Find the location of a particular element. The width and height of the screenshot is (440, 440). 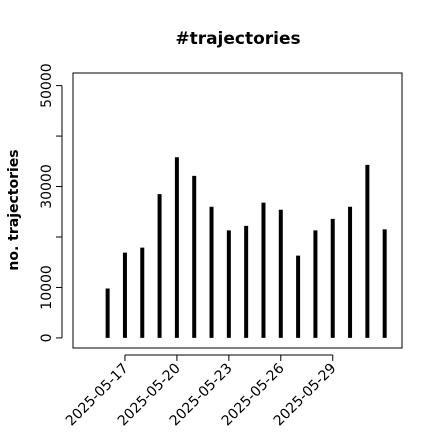

y-tick-label: 0 is located at coordinates (47, 337).